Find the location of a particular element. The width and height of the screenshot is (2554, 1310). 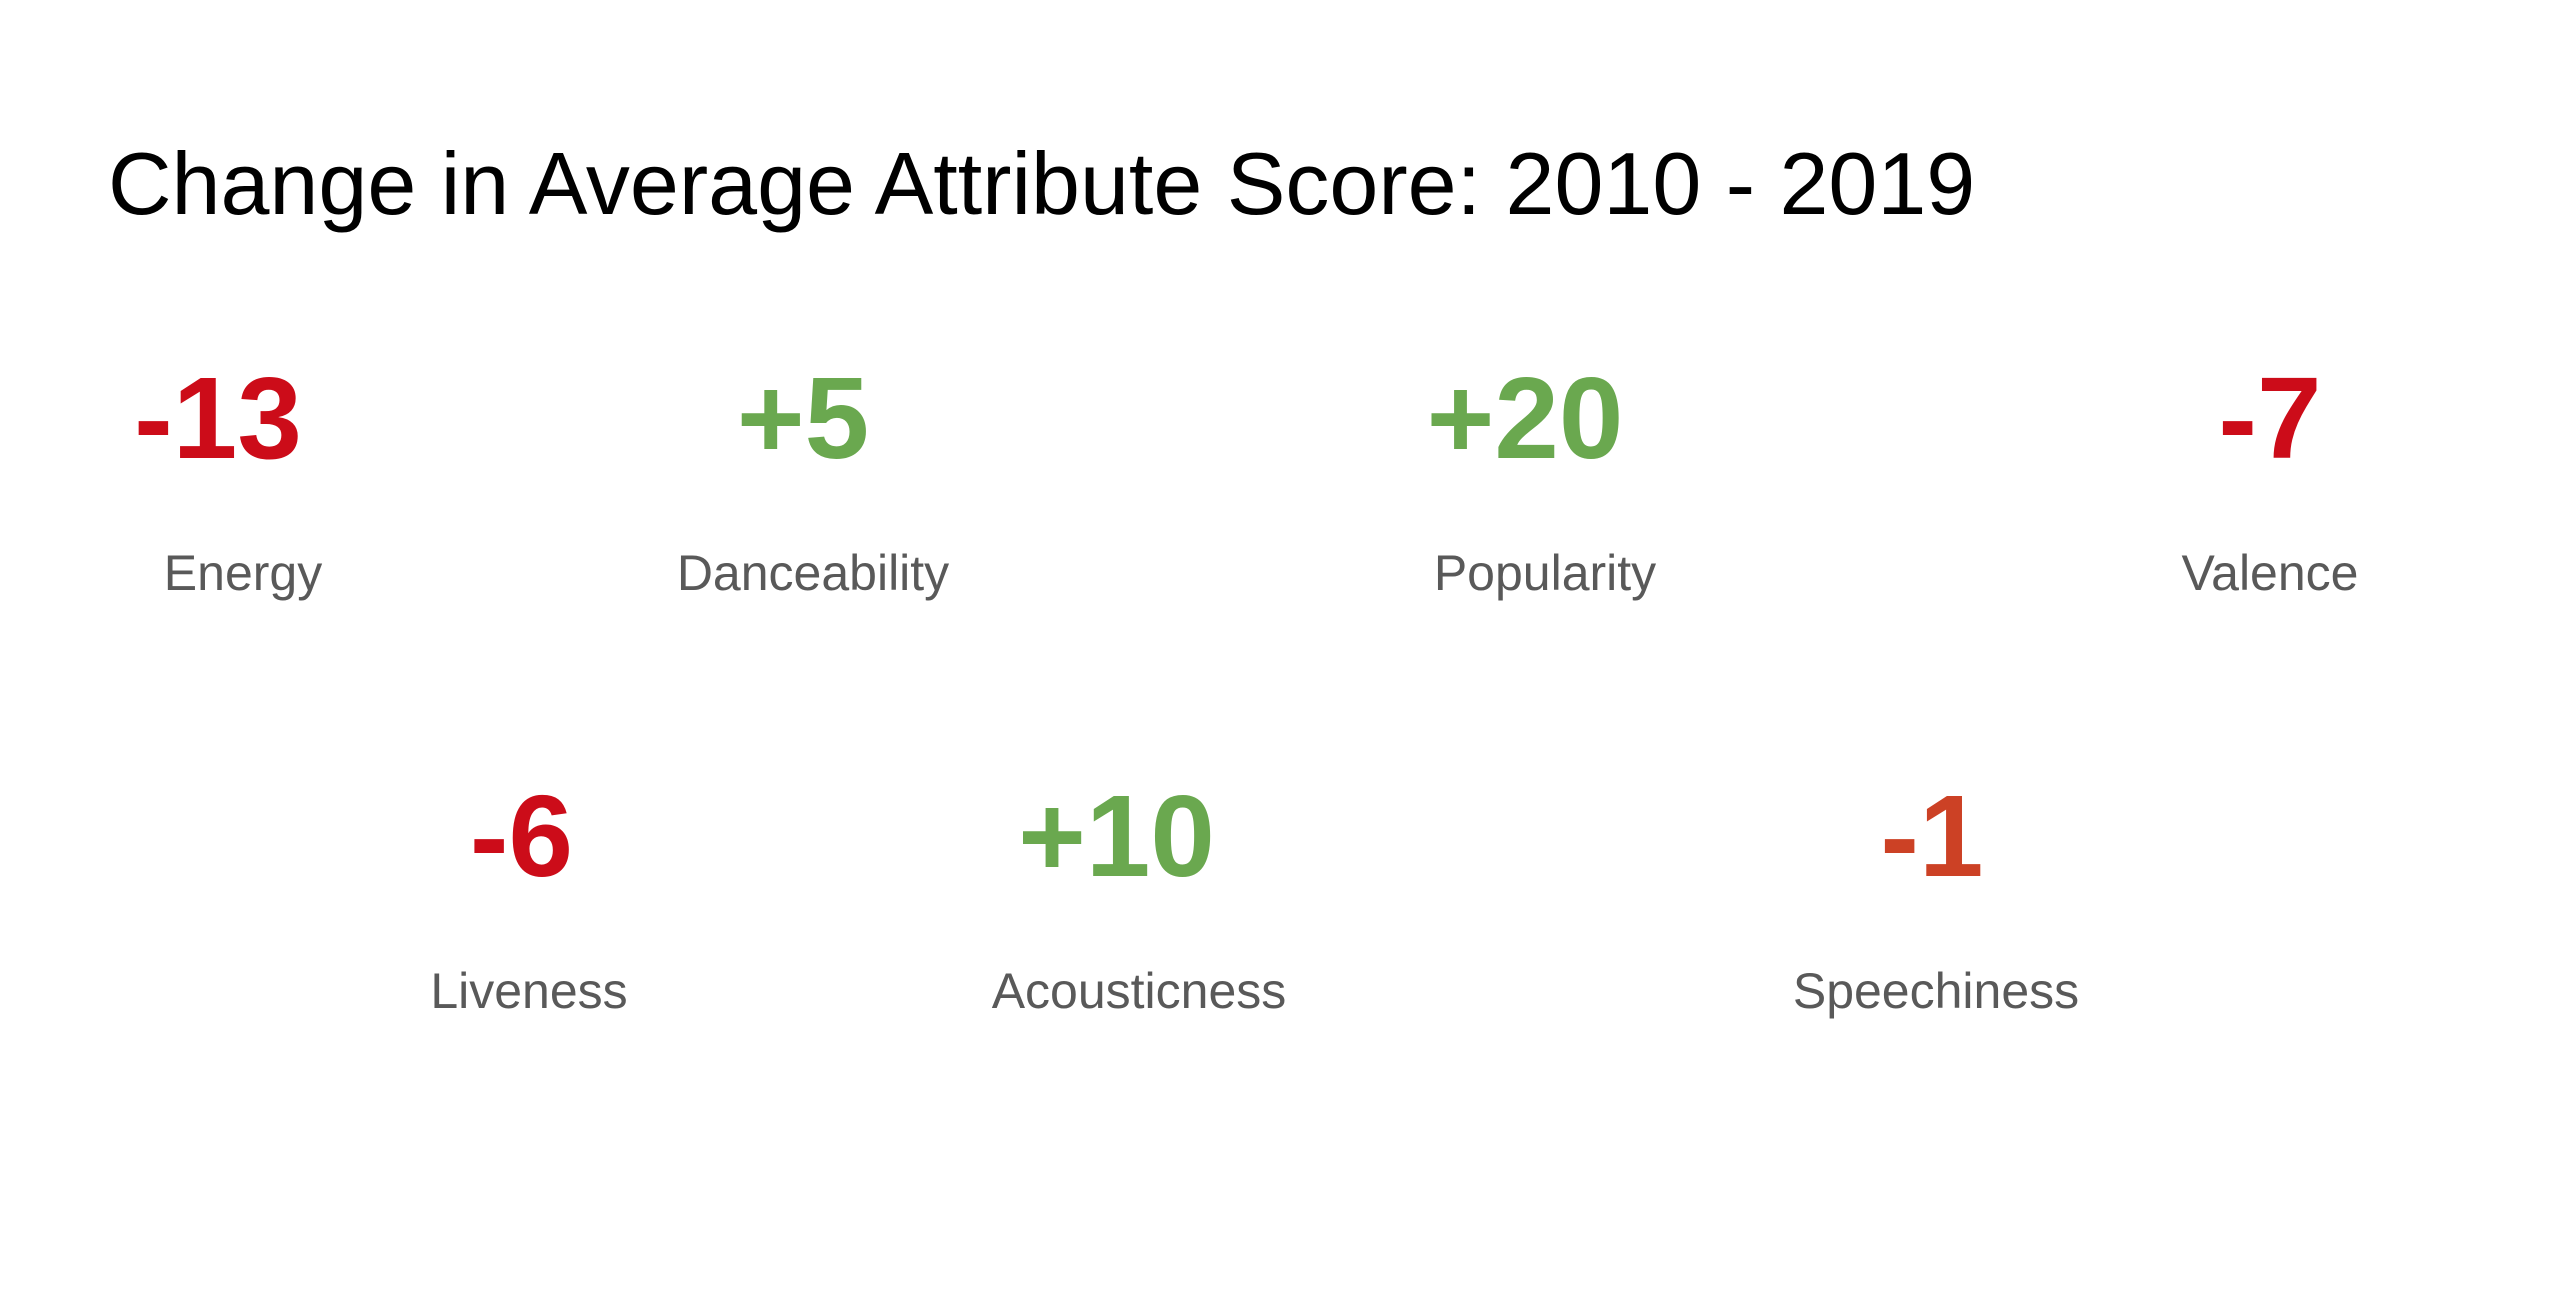

stat-energy: -13 Energy is located at coordinates (246, 479).